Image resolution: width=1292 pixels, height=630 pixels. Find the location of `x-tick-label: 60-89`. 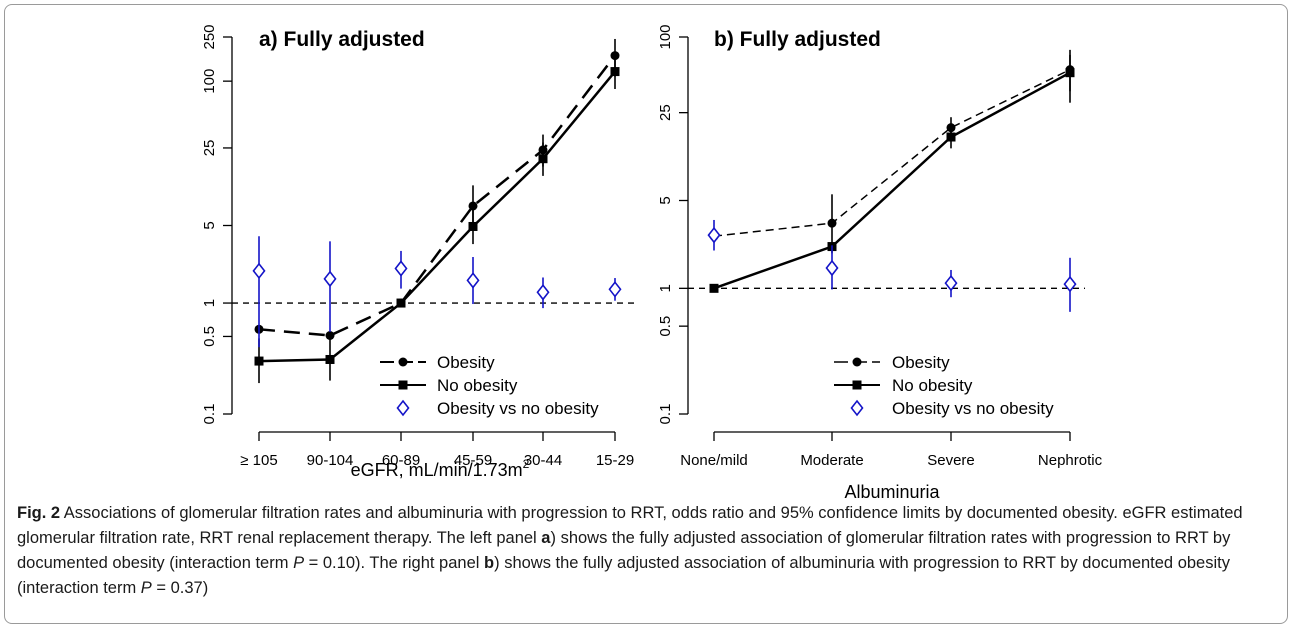

x-tick-label: 60-89 is located at coordinates (401, 460).